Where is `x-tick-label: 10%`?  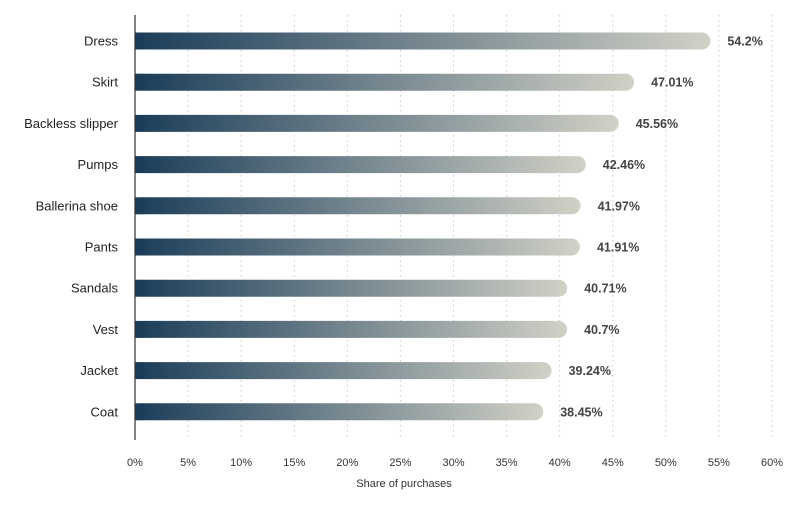 x-tick-label: 10% is located at coordinates (241, 463).